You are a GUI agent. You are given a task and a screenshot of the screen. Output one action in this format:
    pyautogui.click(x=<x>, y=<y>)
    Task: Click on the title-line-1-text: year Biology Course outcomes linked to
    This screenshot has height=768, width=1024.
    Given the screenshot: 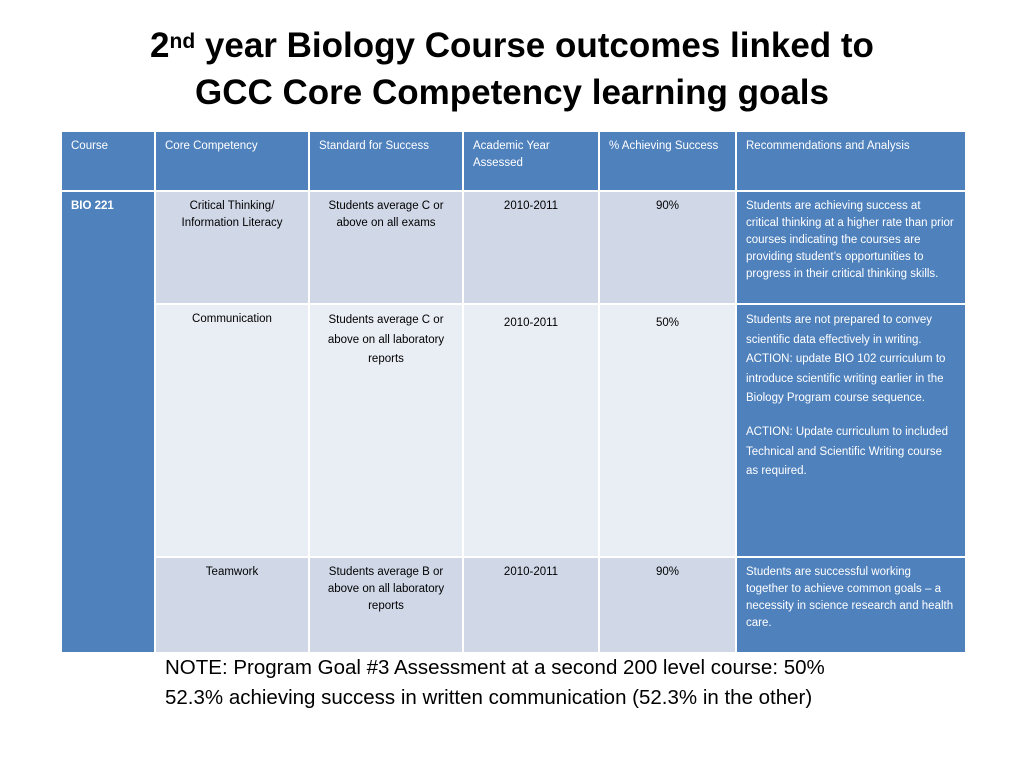 What is the action you would take?
    pyautogui.click(x=534, y=45)
    